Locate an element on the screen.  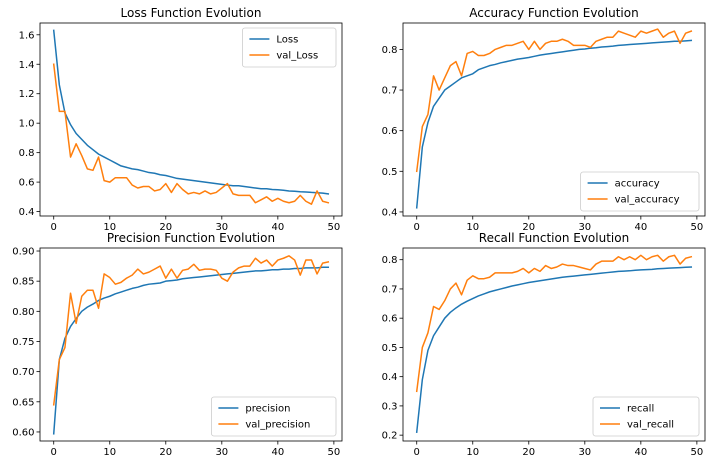
chart-title: Precision Function Evolution is located at coordinates (191, 238).